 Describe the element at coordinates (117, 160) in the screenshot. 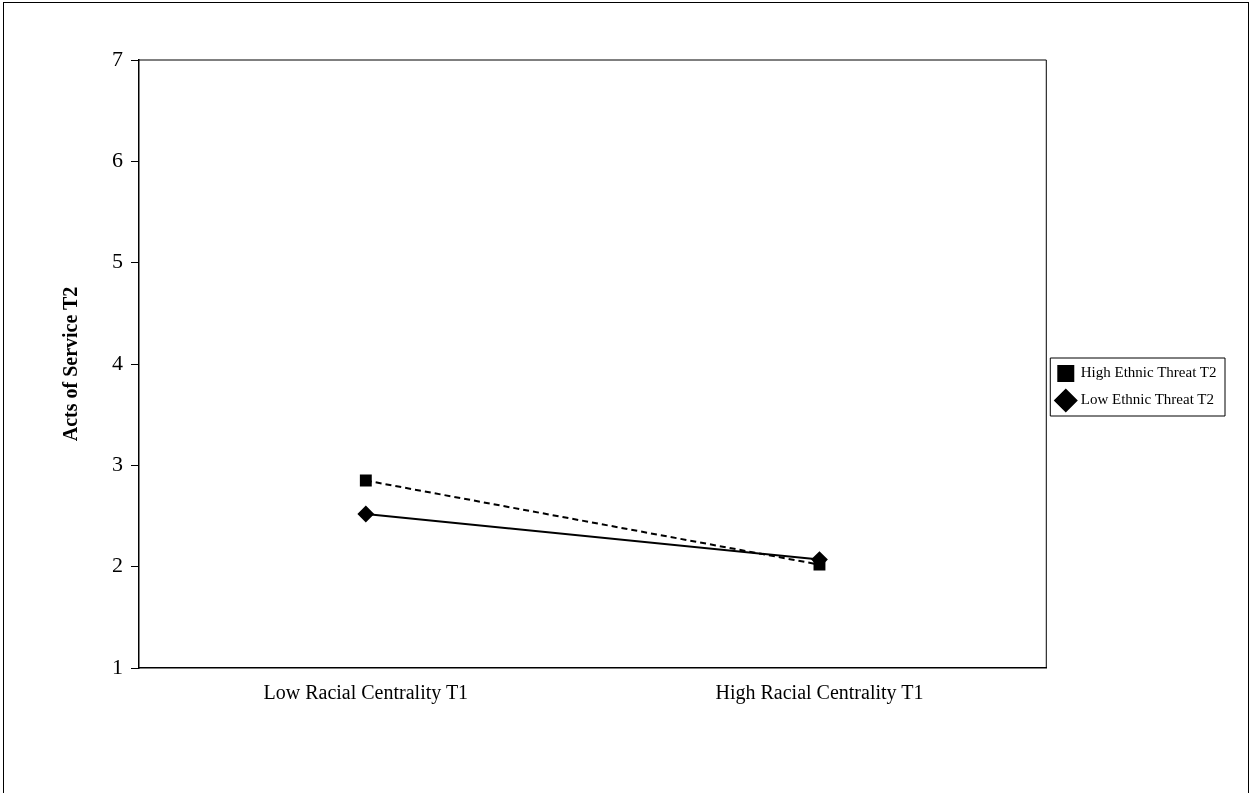

I see `y-tick-label: 6` at that location.